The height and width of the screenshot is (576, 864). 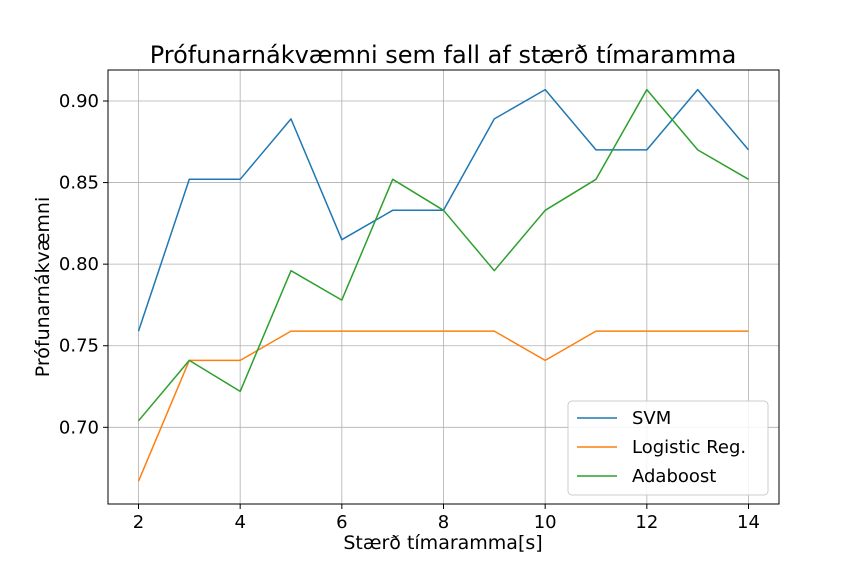 I want to click on x-tick-label: 2, so click(x=138, y=522).